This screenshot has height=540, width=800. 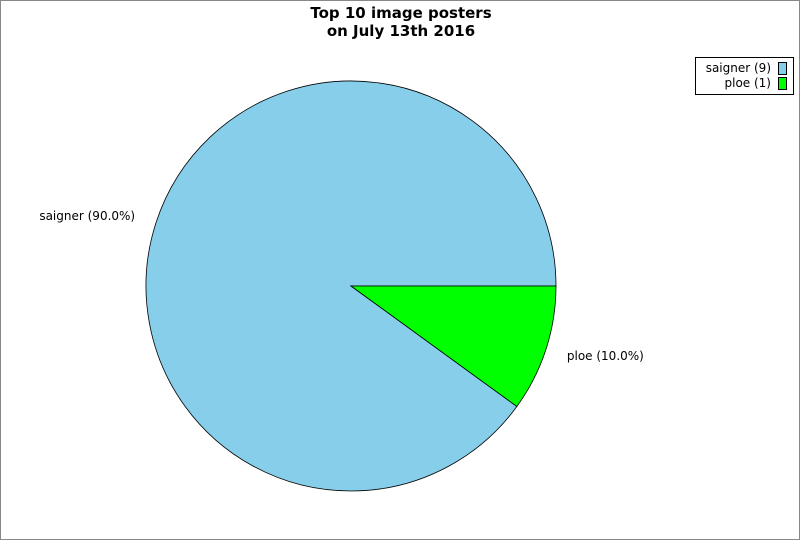 I want to click on pie-slice-ploe, so click(x=453, y=346).